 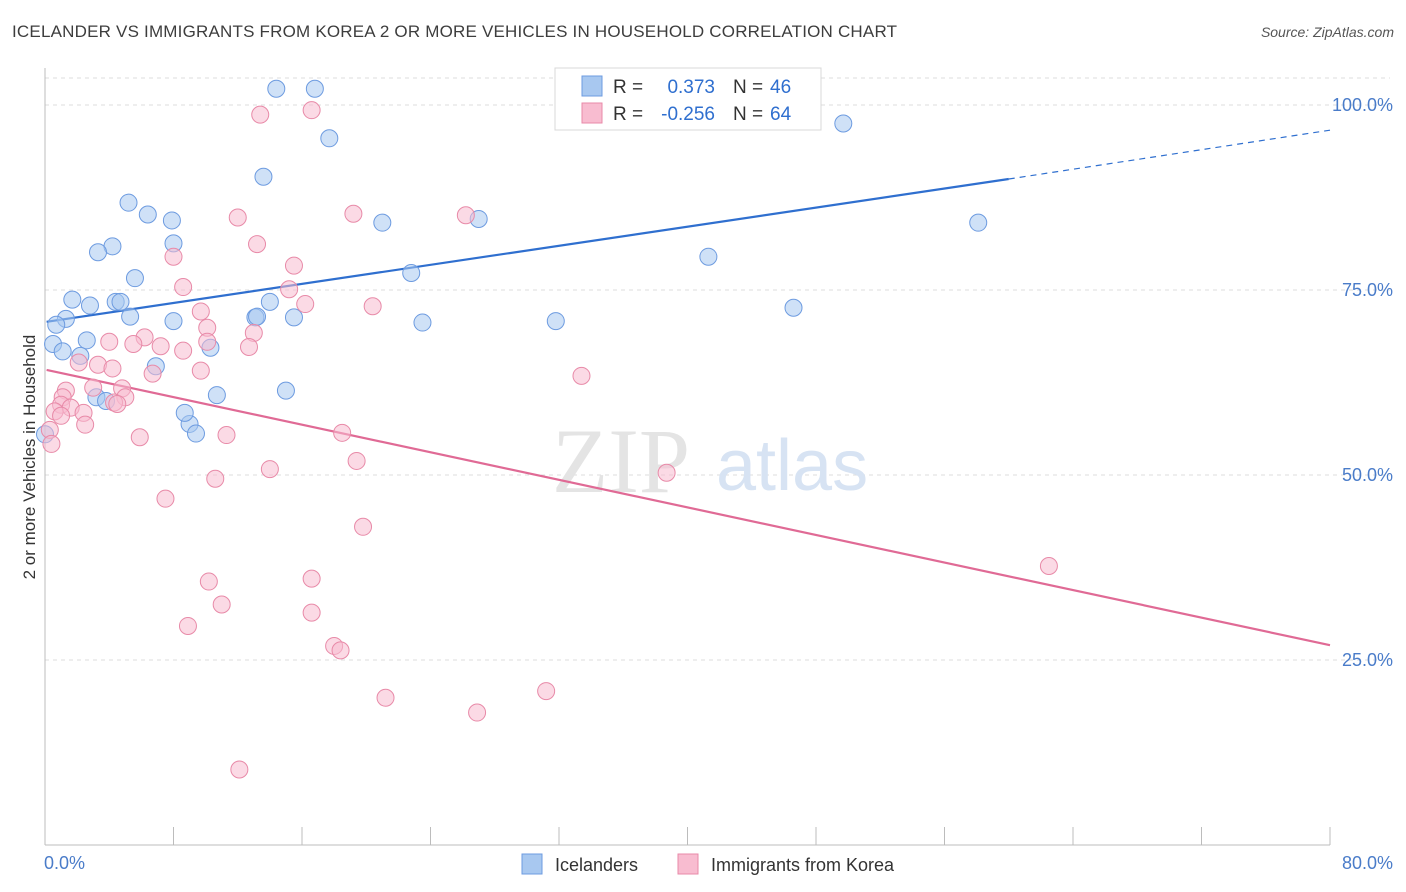 What do you see at coordinates (792, 466) in the screenshot?
I see `watermark-atlas: atlas` at bounding box center [792, 466].